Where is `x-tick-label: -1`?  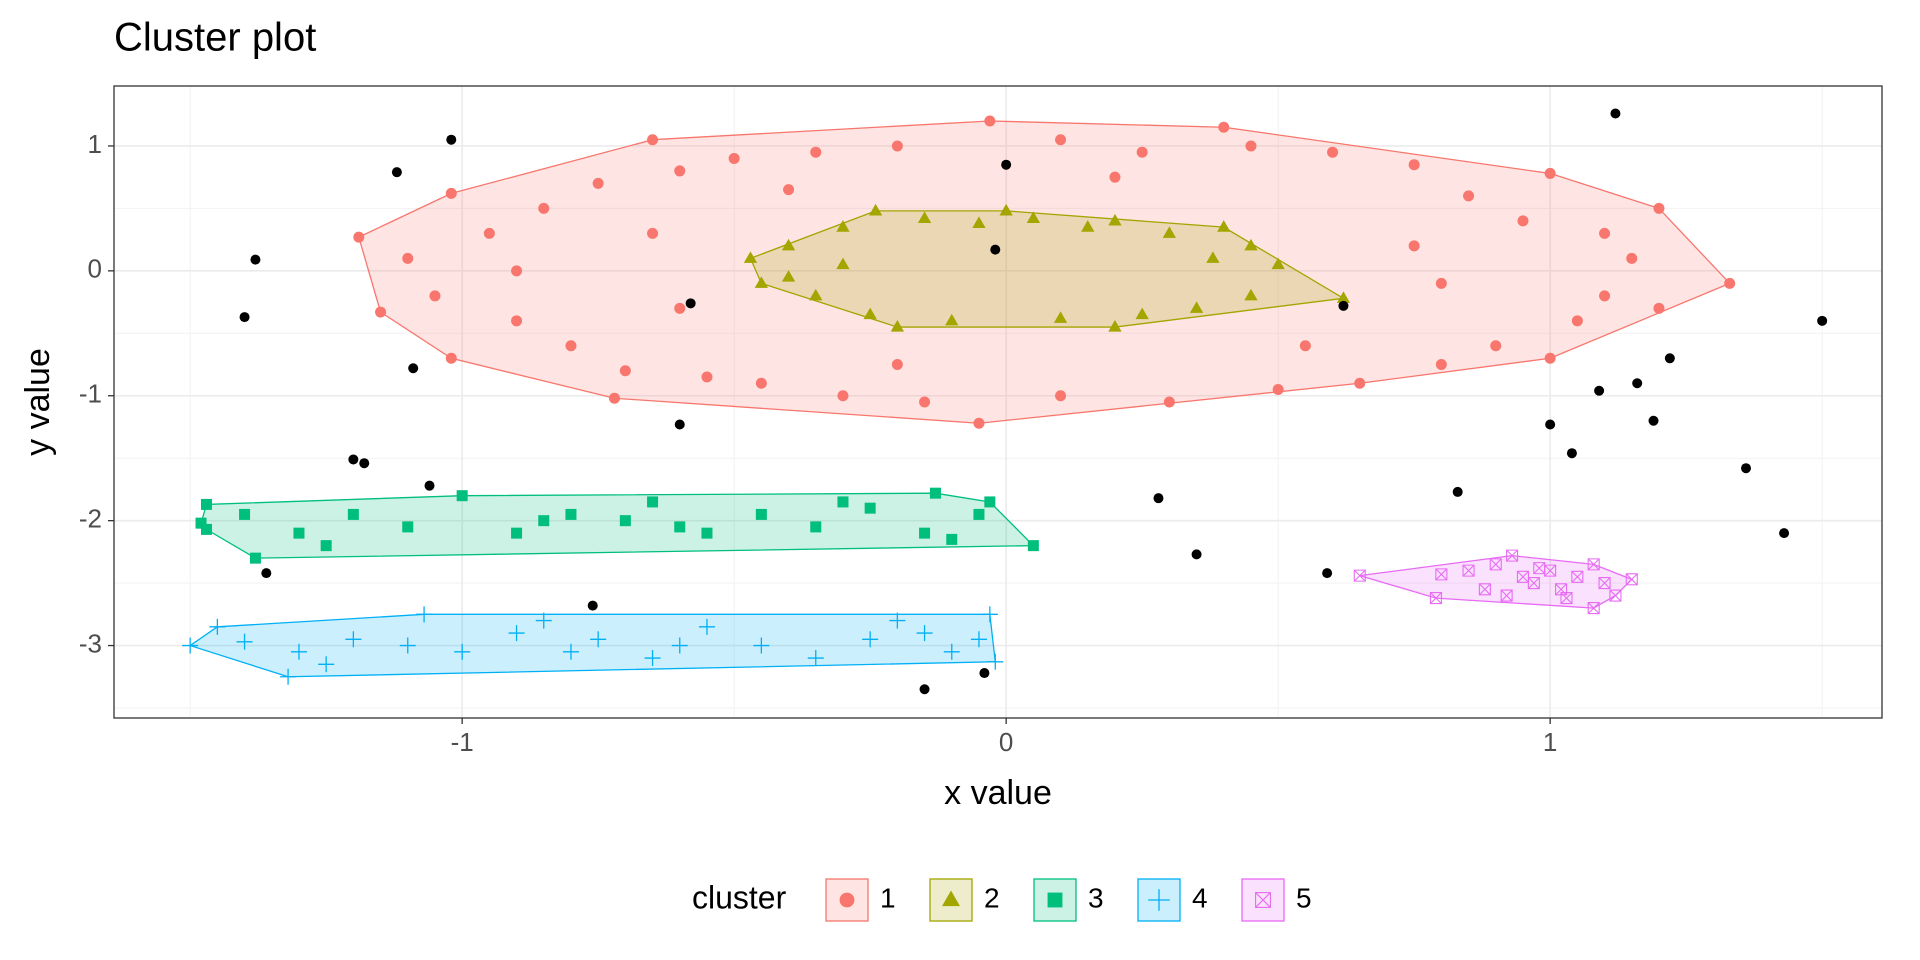 x-tick-label: -1 is located at coordinates (462, 742).